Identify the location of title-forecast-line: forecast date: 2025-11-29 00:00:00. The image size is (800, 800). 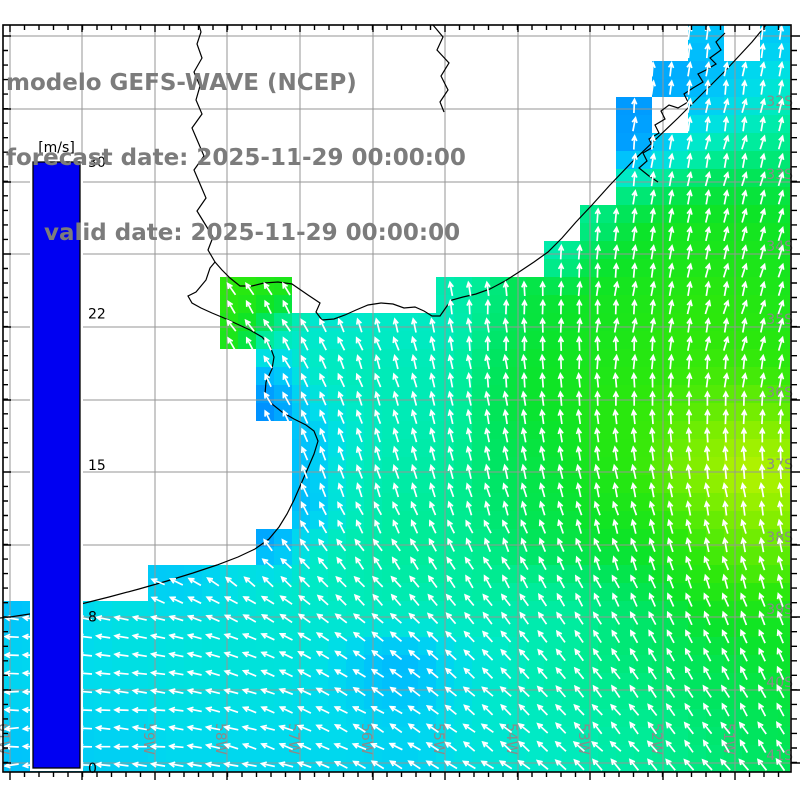
(236, 158).